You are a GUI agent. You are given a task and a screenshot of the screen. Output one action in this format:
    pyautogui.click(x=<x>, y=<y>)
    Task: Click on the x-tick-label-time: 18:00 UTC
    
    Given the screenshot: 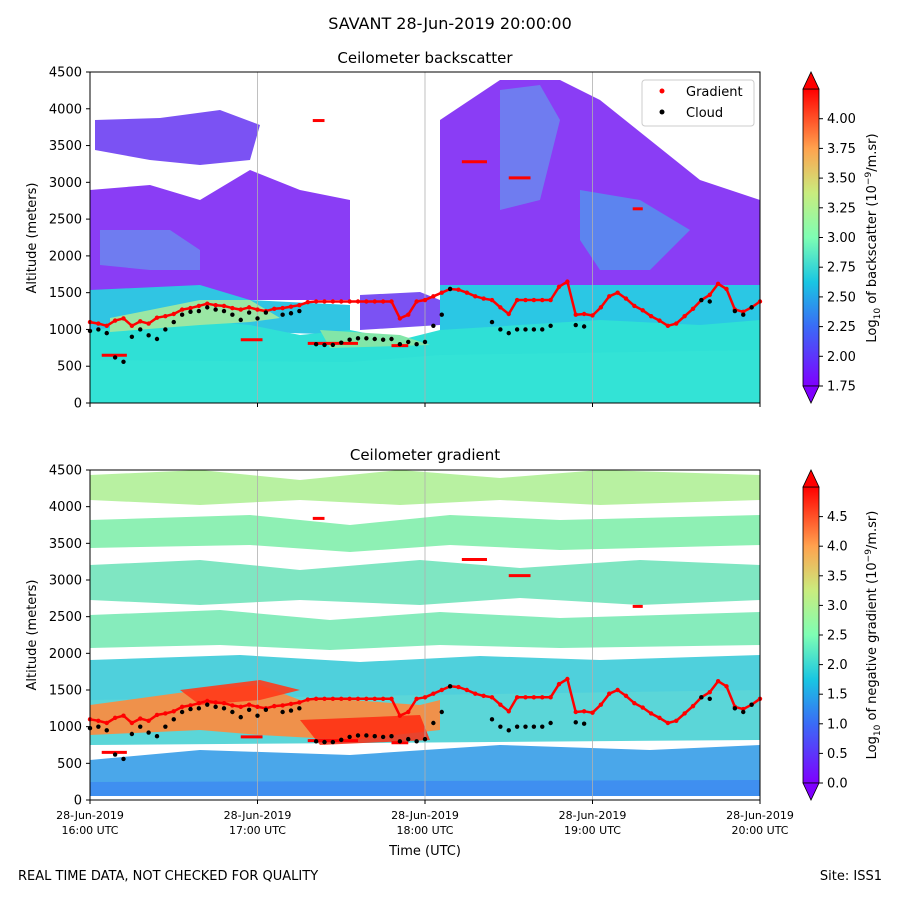 What is the action you would take?
    pyautogui.click(x=424, y=830)
    